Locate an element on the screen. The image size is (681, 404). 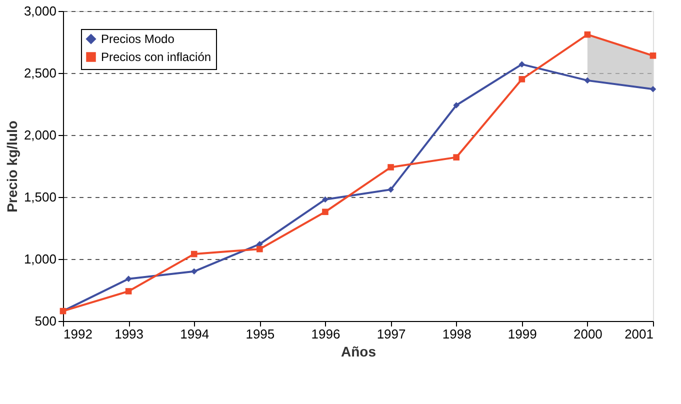
x-tick-label: 1994 is located at coordinates (195, 334).